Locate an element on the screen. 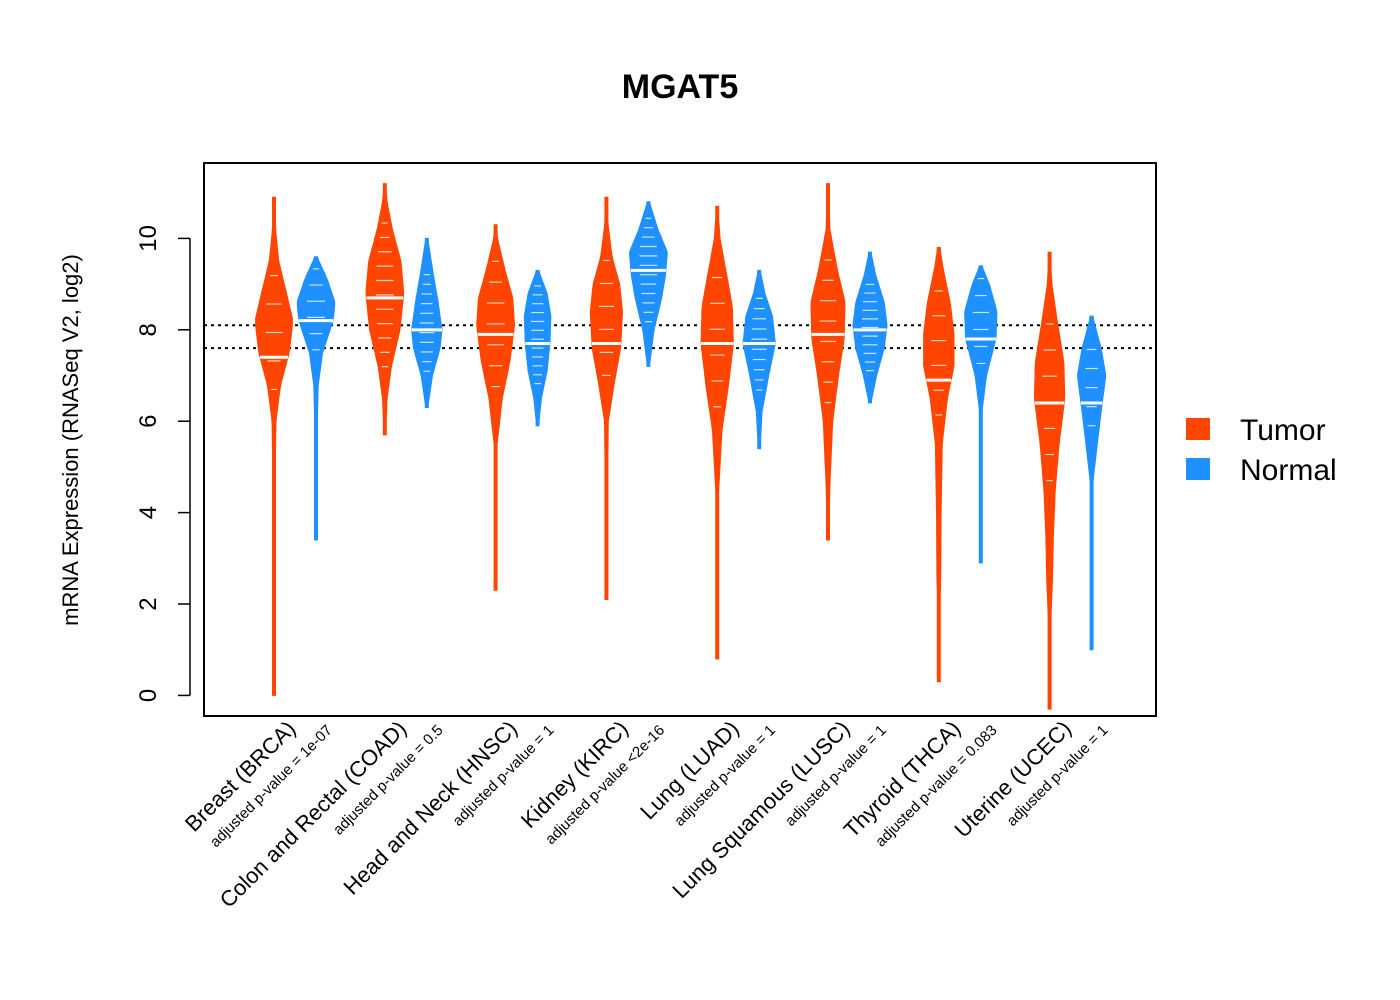  violin-normal-thyroid-thca-body is located at coordinates (981, 414).